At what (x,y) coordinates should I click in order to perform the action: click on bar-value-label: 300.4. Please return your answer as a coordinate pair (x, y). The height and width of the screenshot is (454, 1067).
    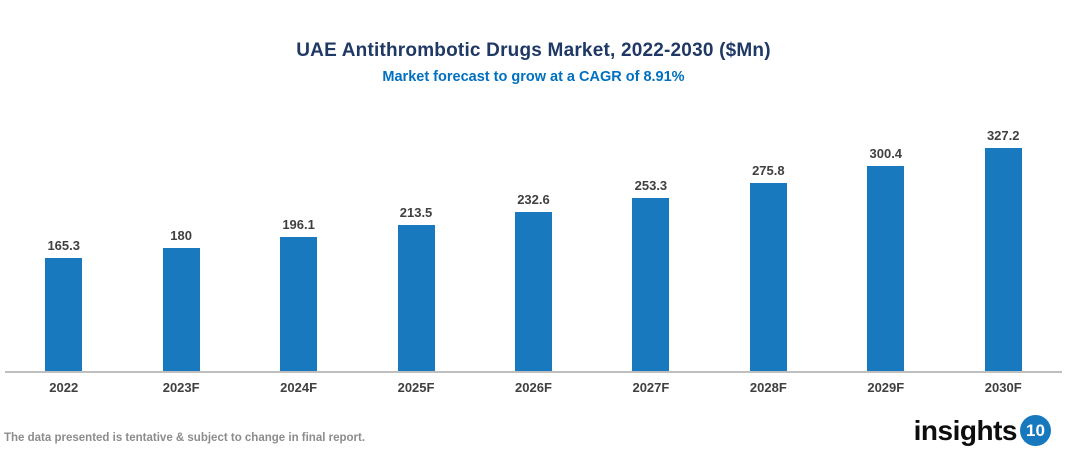
    Looking at the image, I should click on (886, 153).